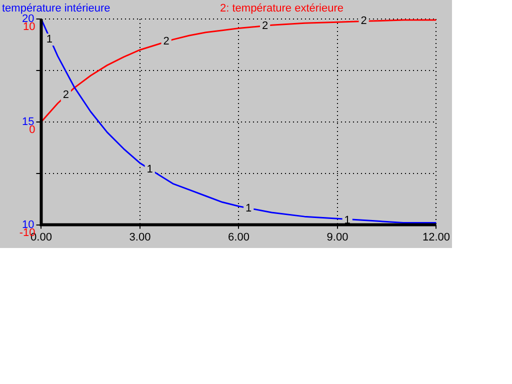 This screenshot has width=512, height=384. I want to click on x-tick-label: 3.00, so click(140, 237).